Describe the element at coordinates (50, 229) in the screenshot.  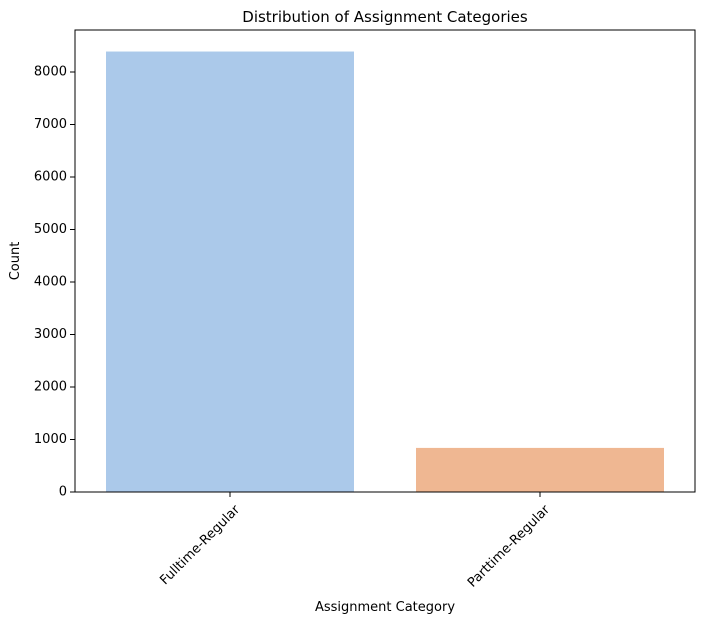
I see `y-tick-label: 5000` at that location.